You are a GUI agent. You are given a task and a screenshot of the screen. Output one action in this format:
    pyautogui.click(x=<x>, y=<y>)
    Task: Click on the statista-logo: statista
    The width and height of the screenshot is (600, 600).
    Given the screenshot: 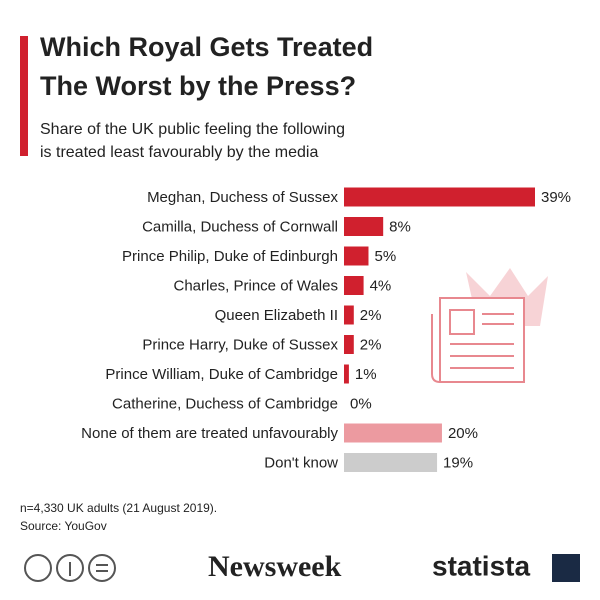 What is the action you would take?
    pyautogui.click(x=481, y=565)
    